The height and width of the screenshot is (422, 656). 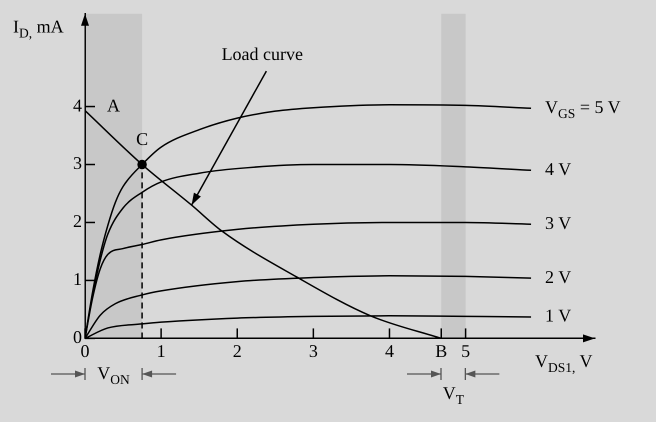 I want to click on x-tick-label: 4, so click(x=389, y=350).